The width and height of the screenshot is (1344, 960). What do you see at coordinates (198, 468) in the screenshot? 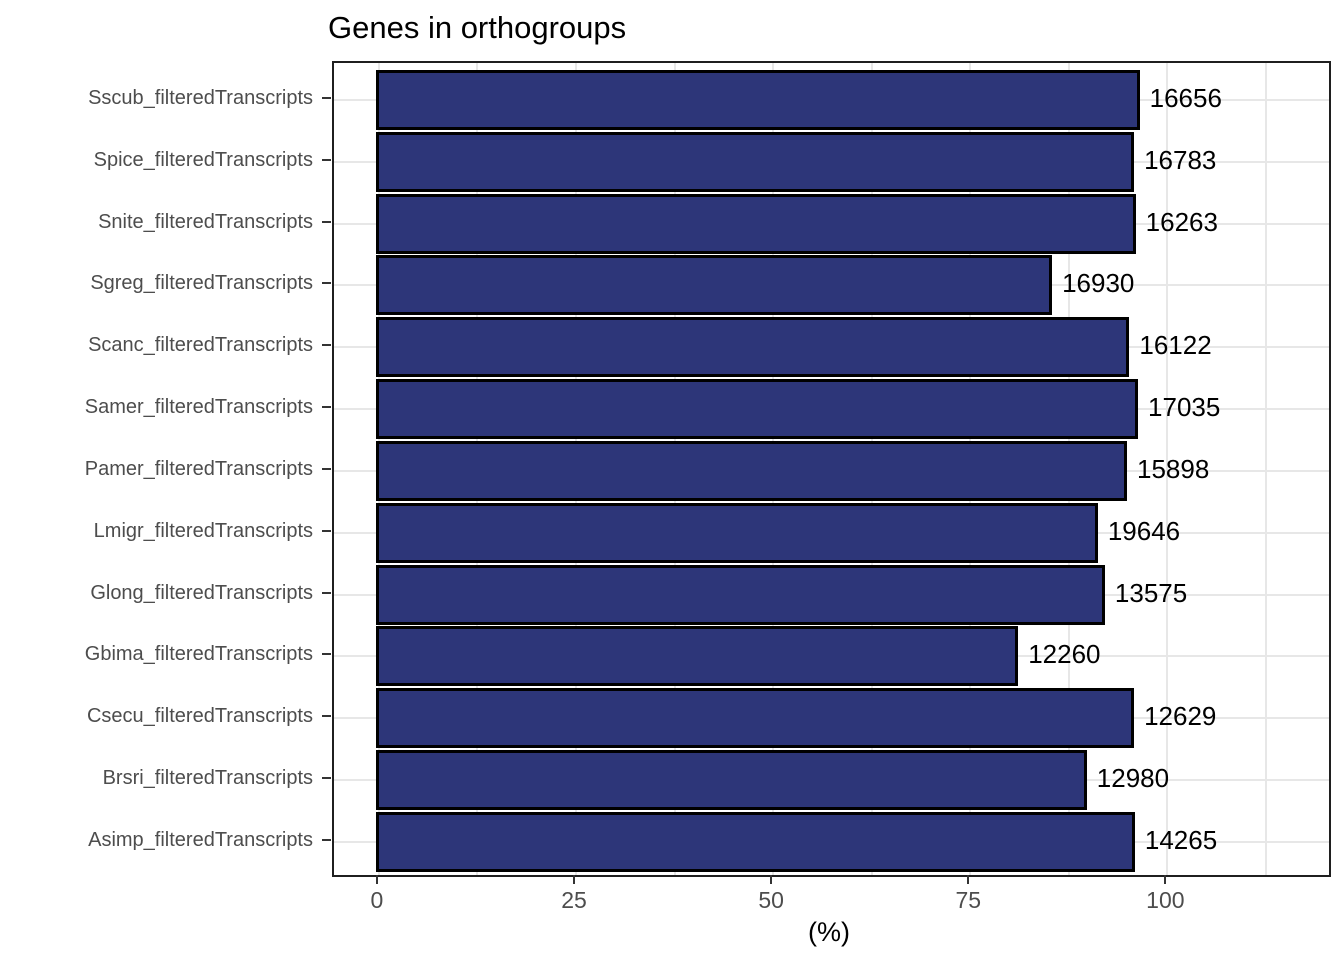
I see `y-axis-category-label: Pamer_filteredTranscripts` at bounding box center [198, 468].